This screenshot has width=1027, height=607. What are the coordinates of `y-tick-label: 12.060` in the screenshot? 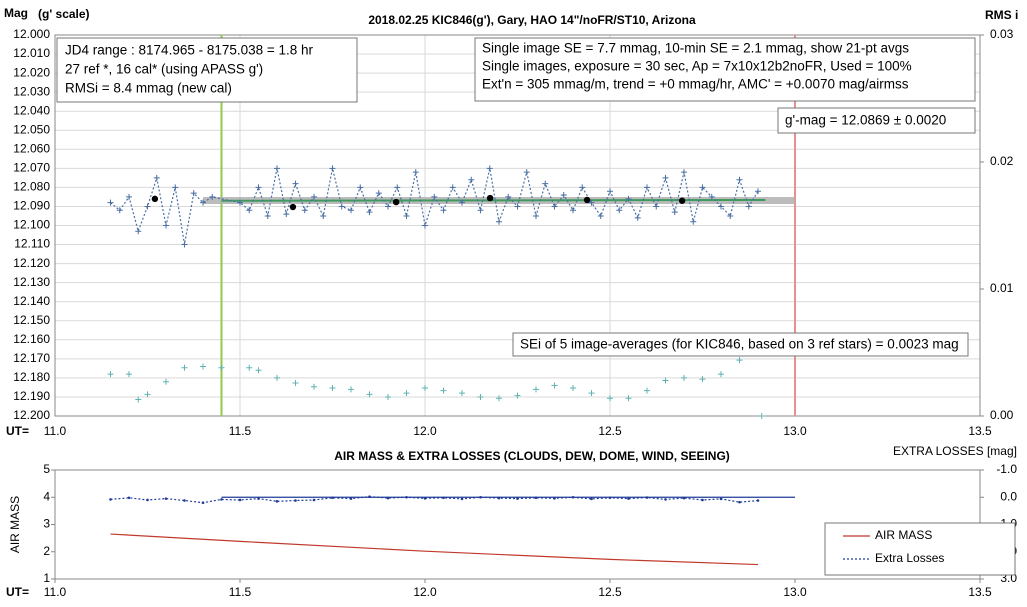 It's located at (31, 148).